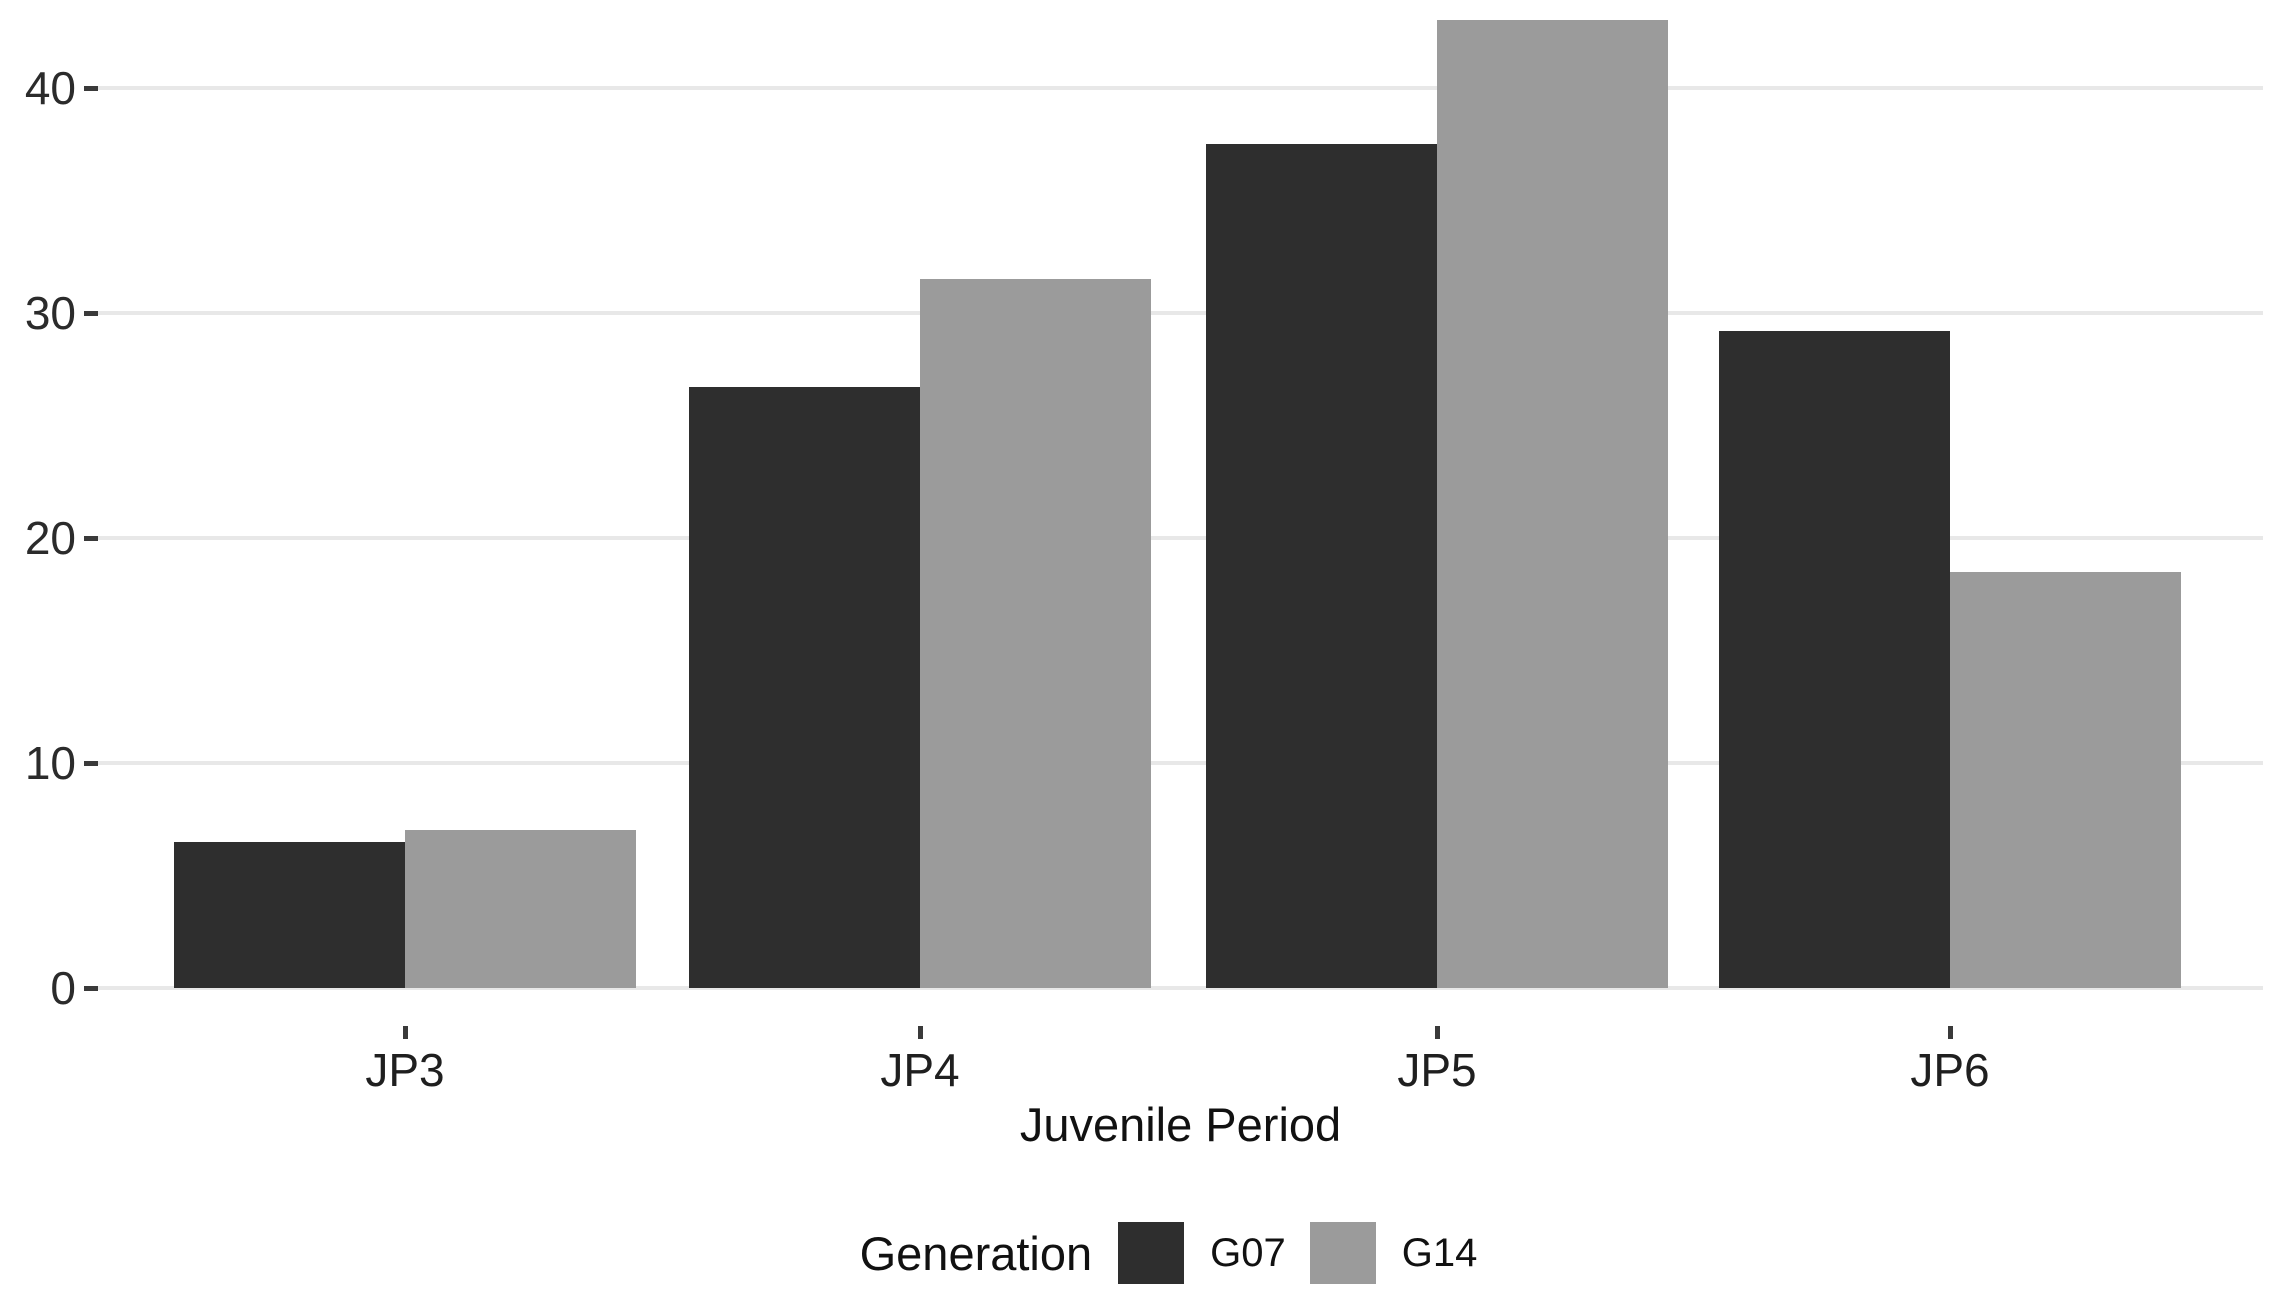  I want to click on bar-jp6-g07, so click(1834, 659).